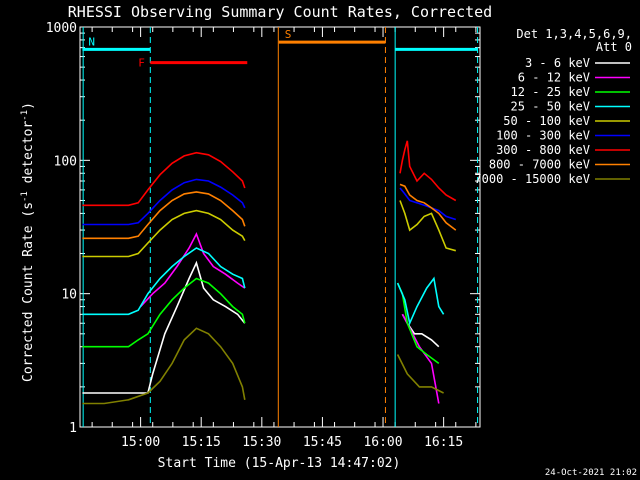  I want to click on series-50-100-kev, so click(269, 229).